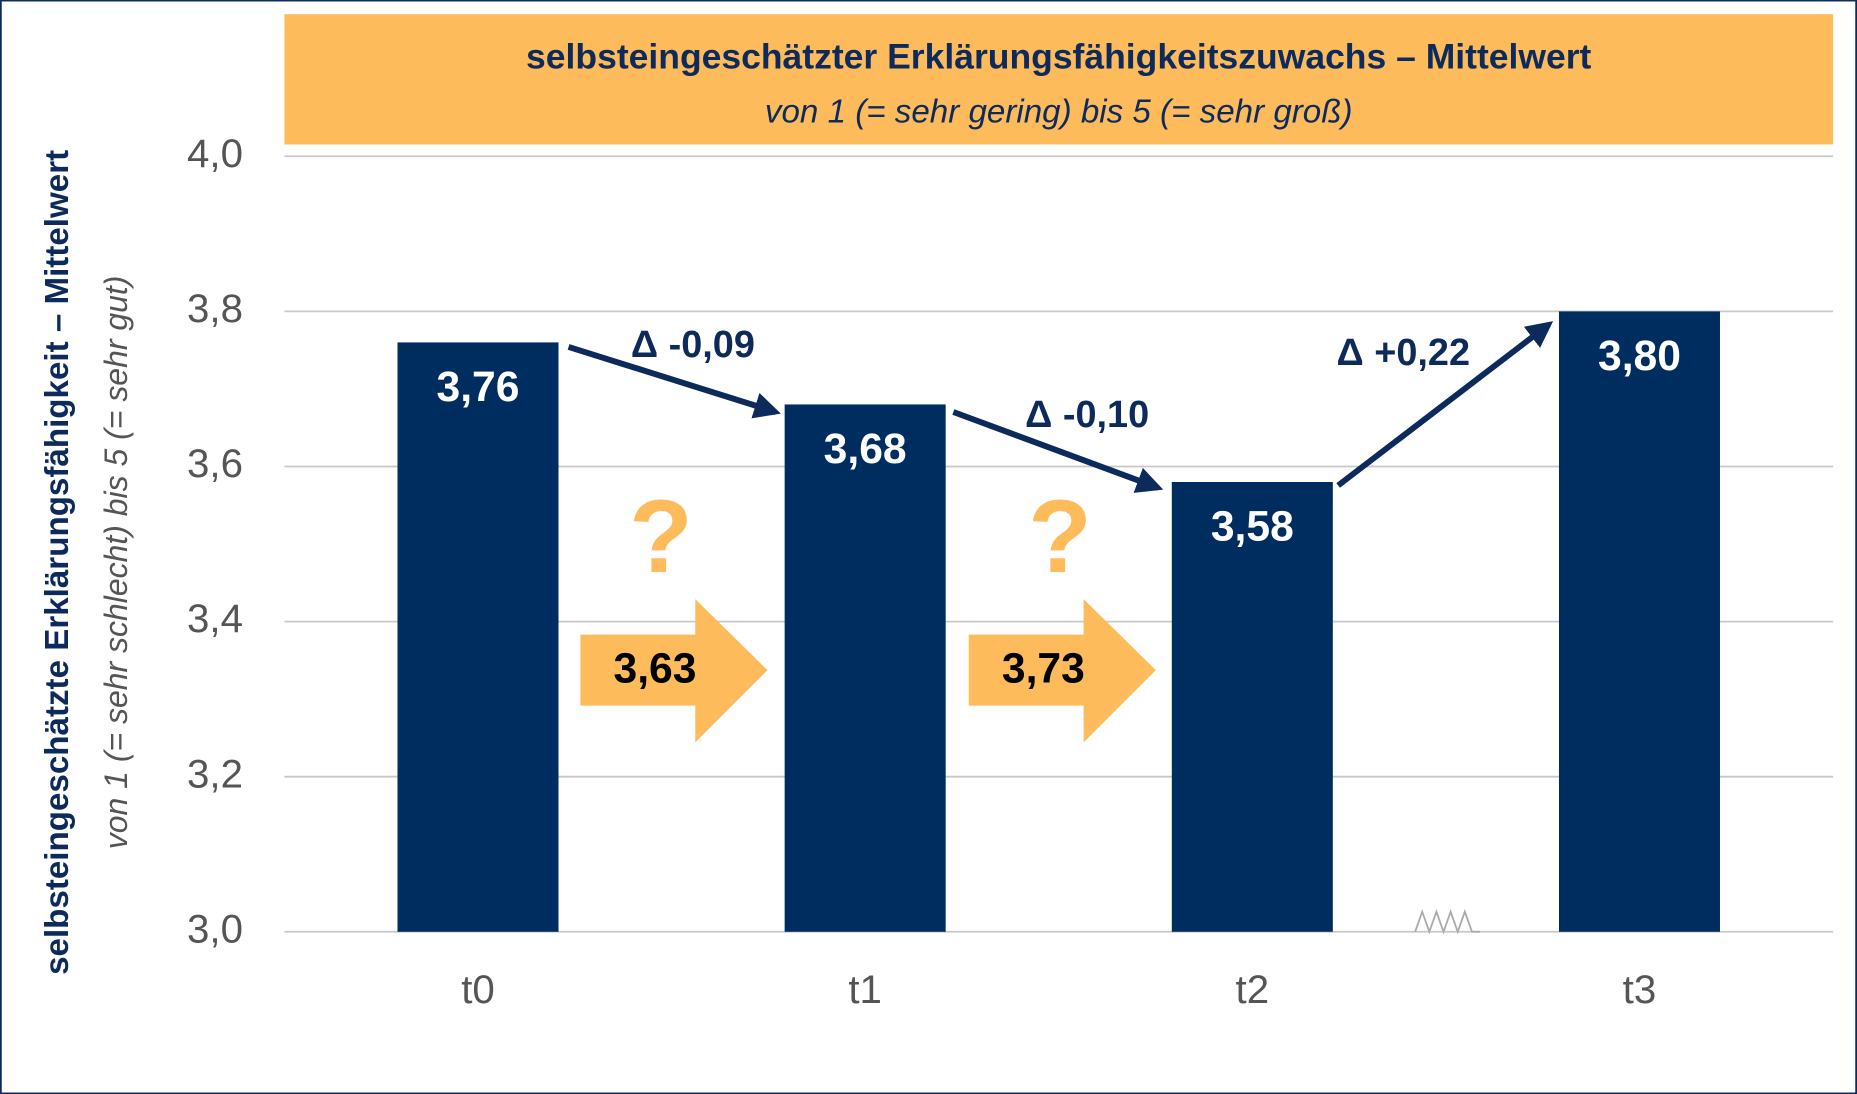 This screenshot has width=1857, height=1094. I want to click on y-tick-label: 3,0, so click(215, 928).